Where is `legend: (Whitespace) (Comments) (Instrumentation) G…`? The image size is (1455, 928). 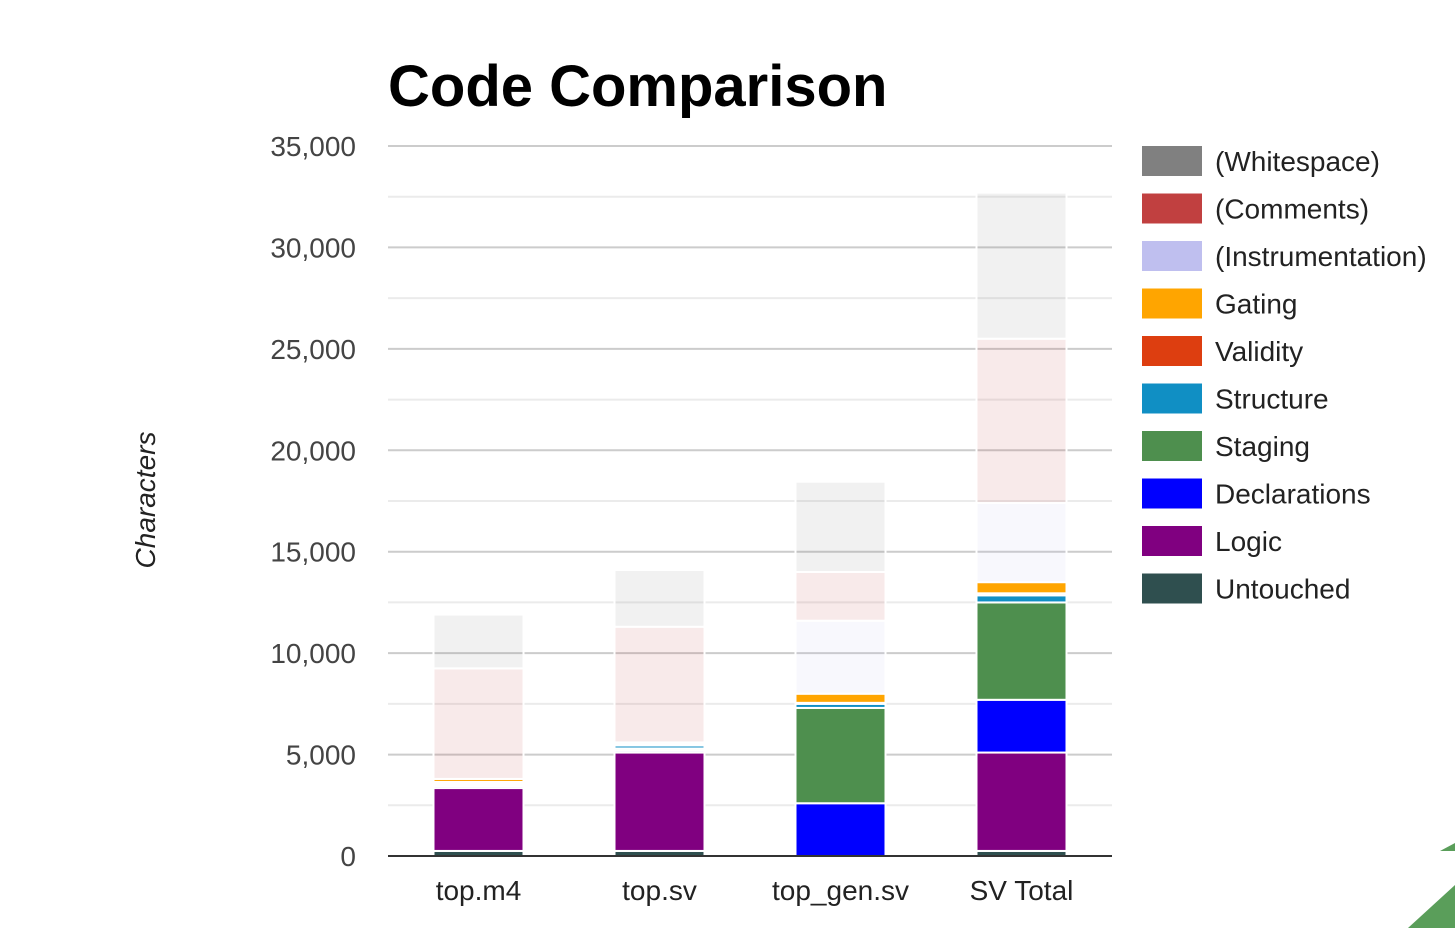
legend: (Whitespace) (Comments) (Instrumentation) G… is located at coordinates (1284, 375).